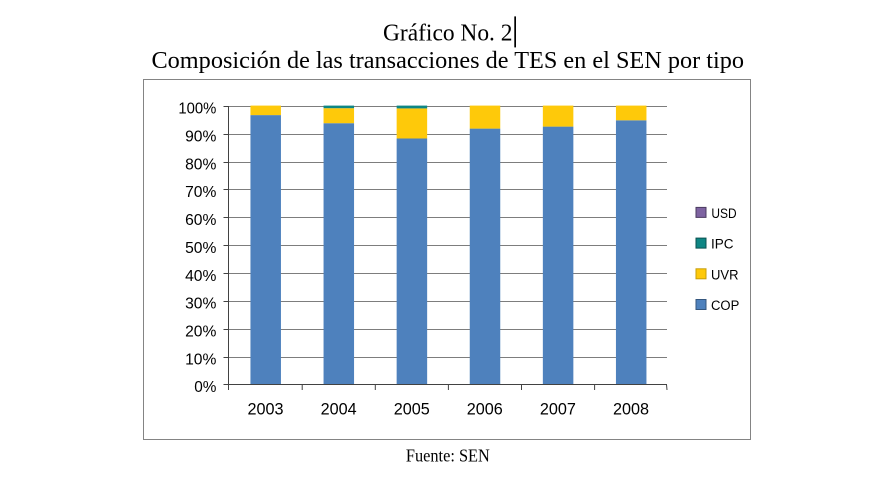  Describe the element at coordinates (723, 214) in the screenshot. I see `svg-text: USD` at that location.